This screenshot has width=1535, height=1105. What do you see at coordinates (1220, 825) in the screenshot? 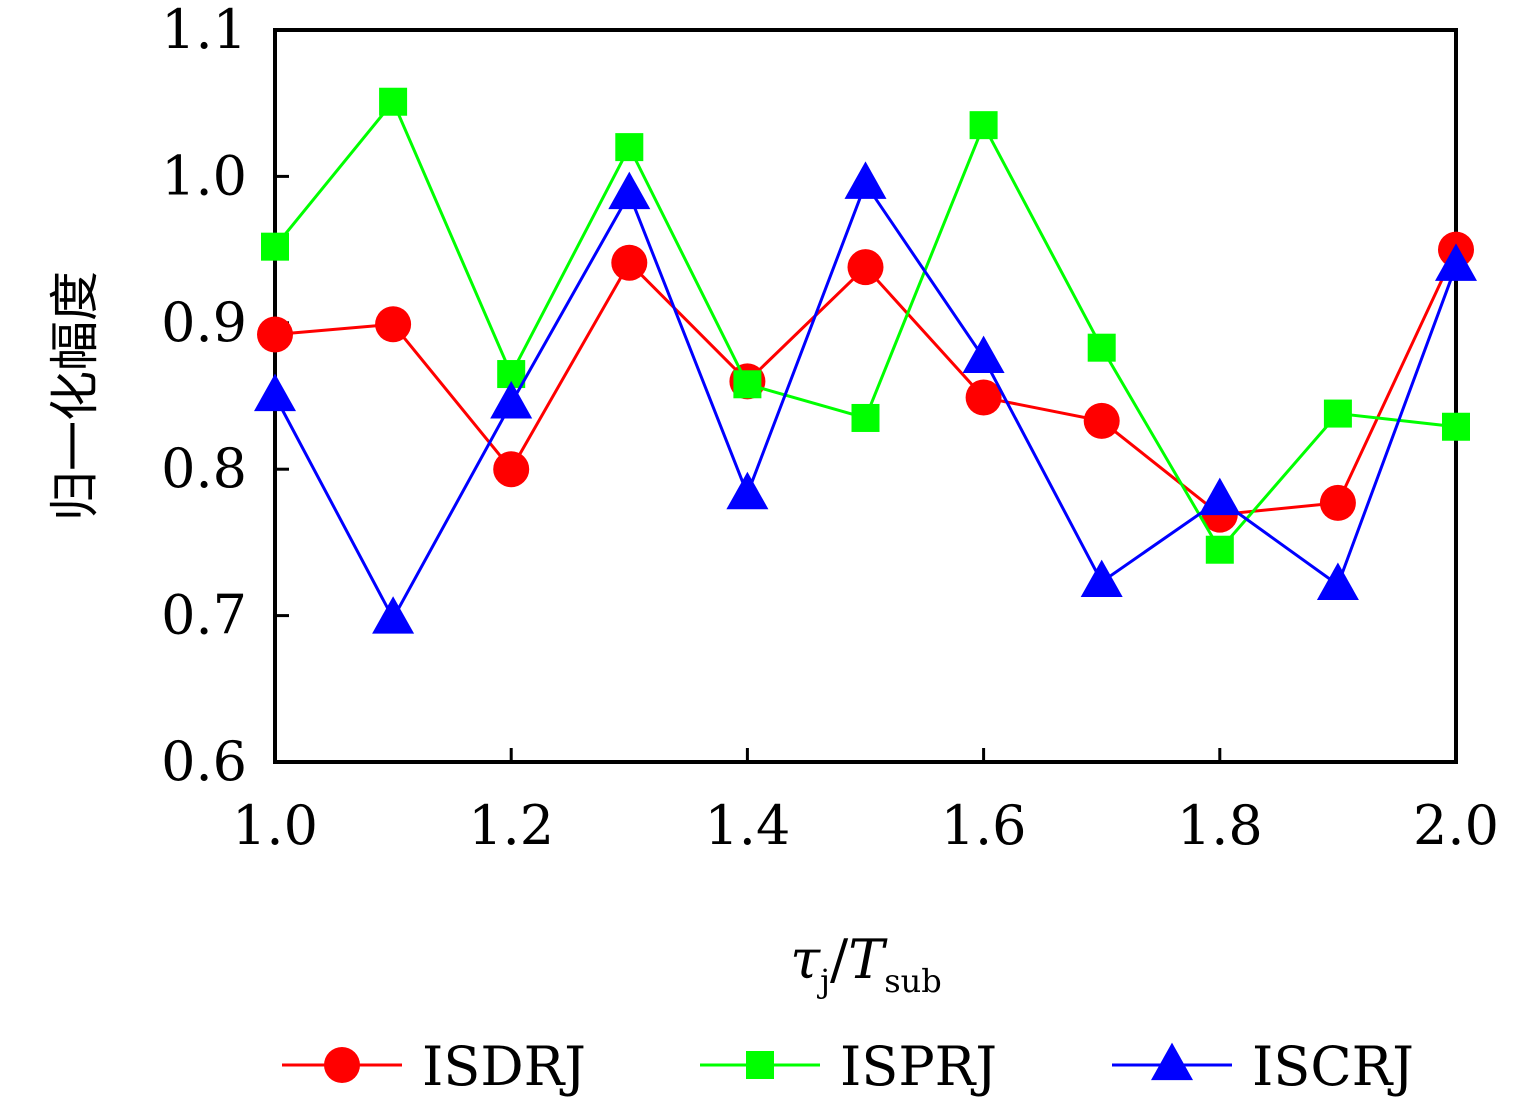
I see `x-tick-label: 1.8` at bounding box center [1220, 825].